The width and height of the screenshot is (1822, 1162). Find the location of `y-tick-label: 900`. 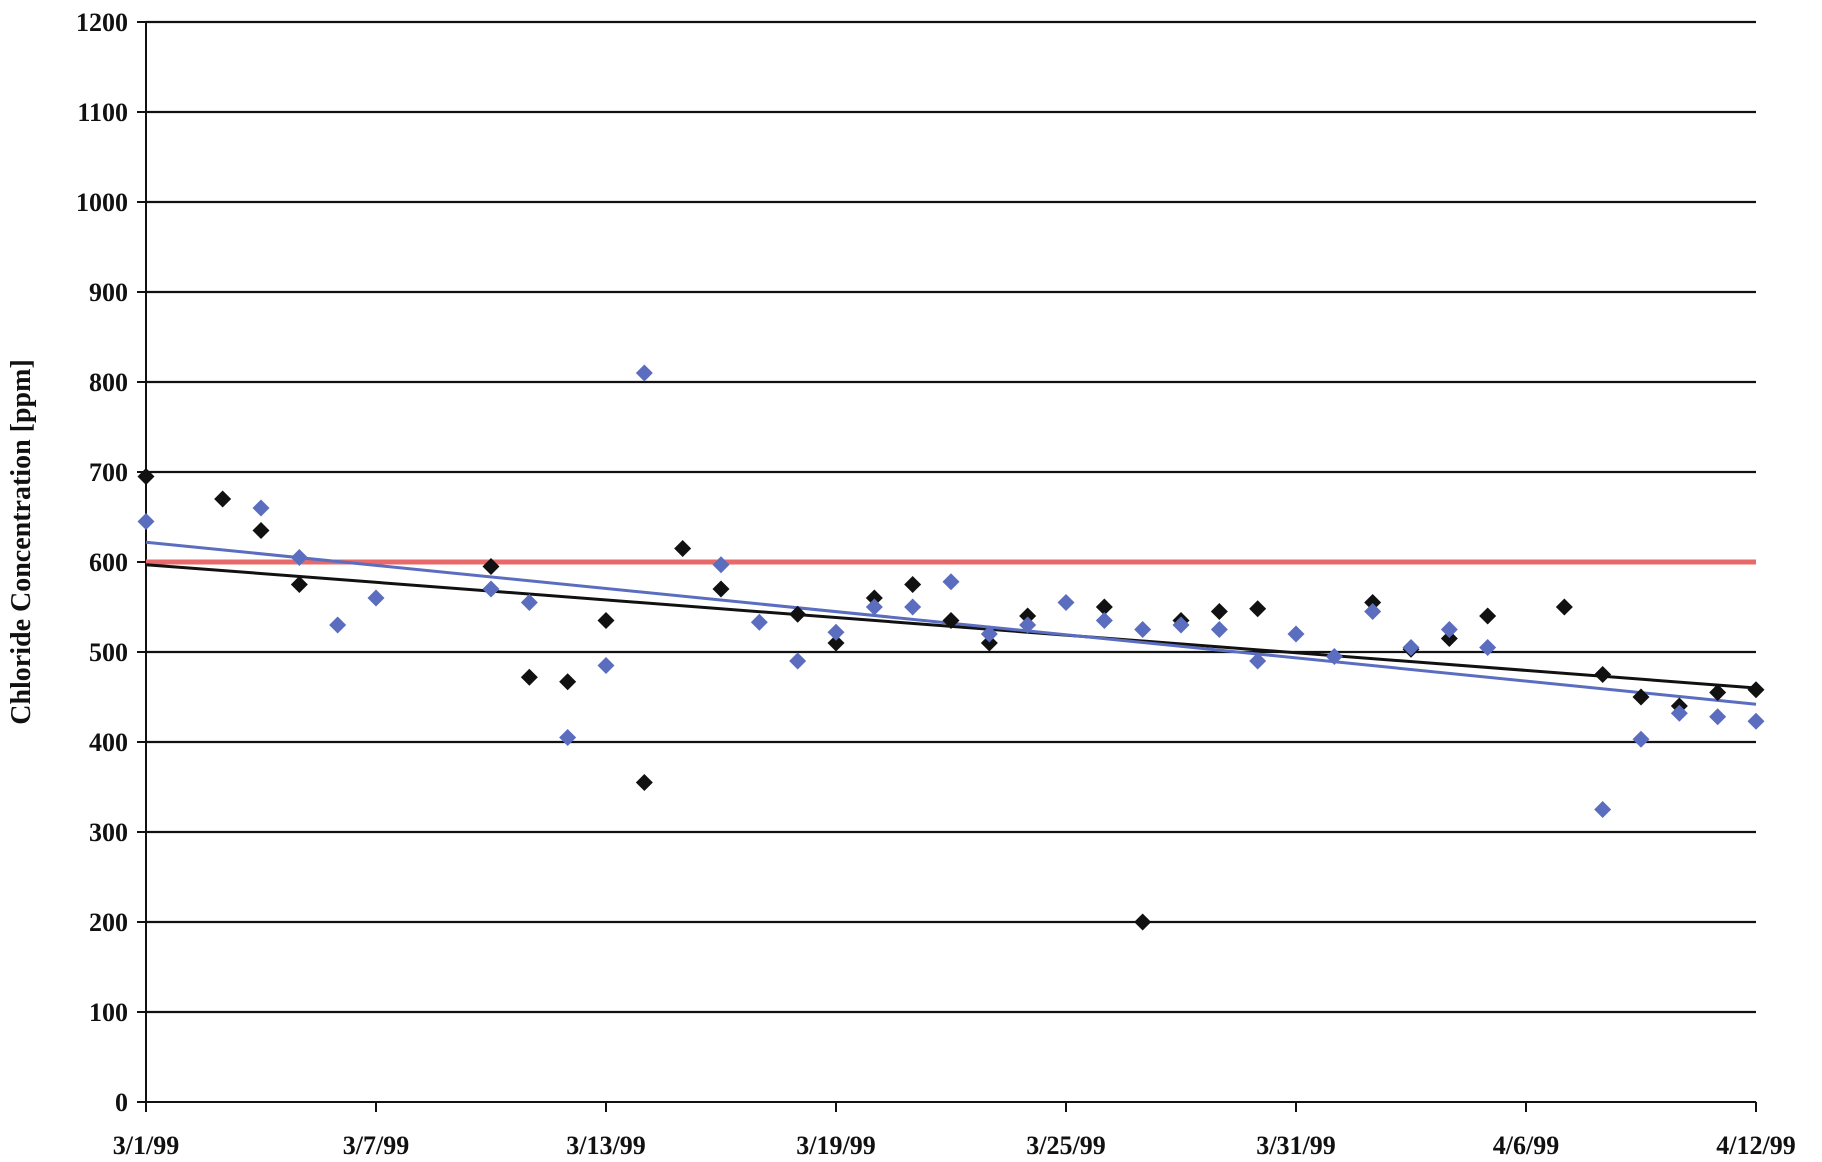

y-tick-label: 900 is located at coordinates (108, 292).